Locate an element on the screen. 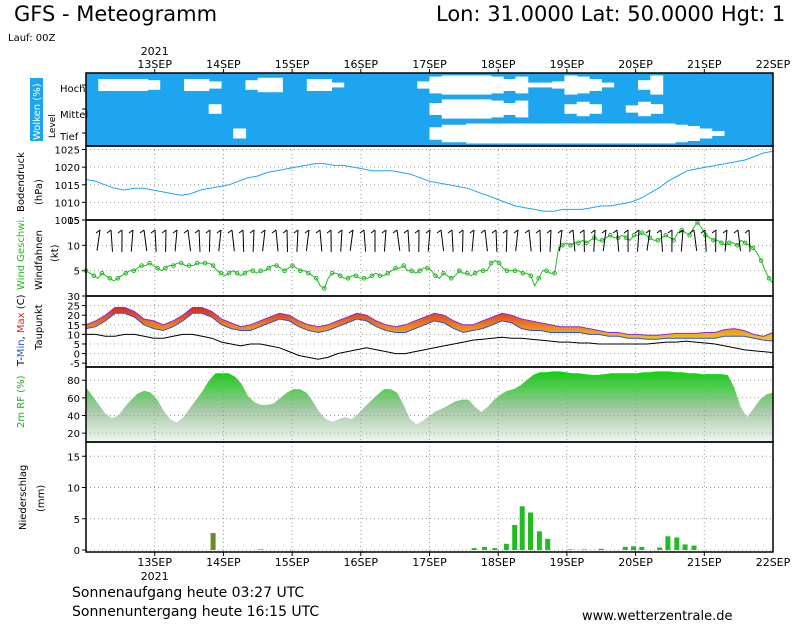 The image size is (800, 625). date-label-bottom: 15SEP is located at coordinates (292, 562).